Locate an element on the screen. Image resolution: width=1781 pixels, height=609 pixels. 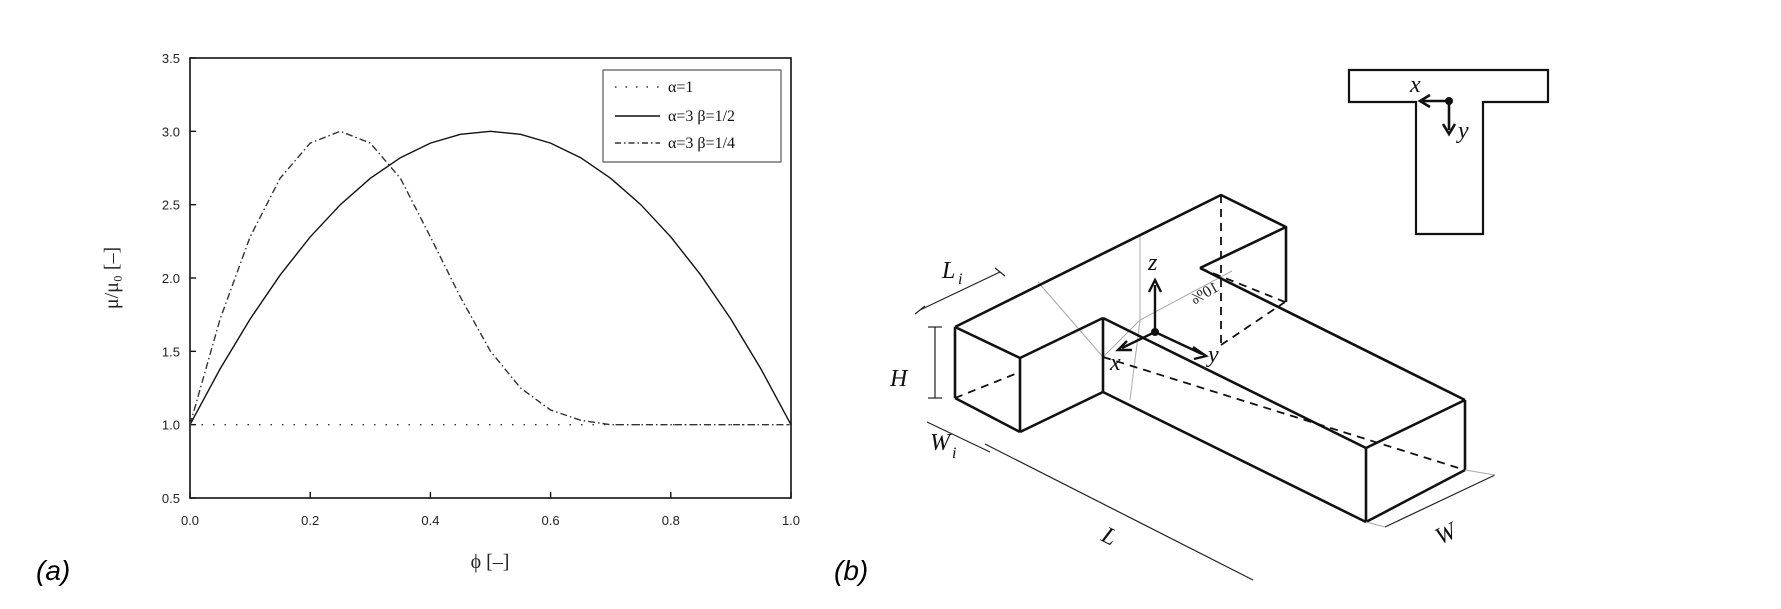
y-tick-label: 1.0 is located at coordinates (171, 425).